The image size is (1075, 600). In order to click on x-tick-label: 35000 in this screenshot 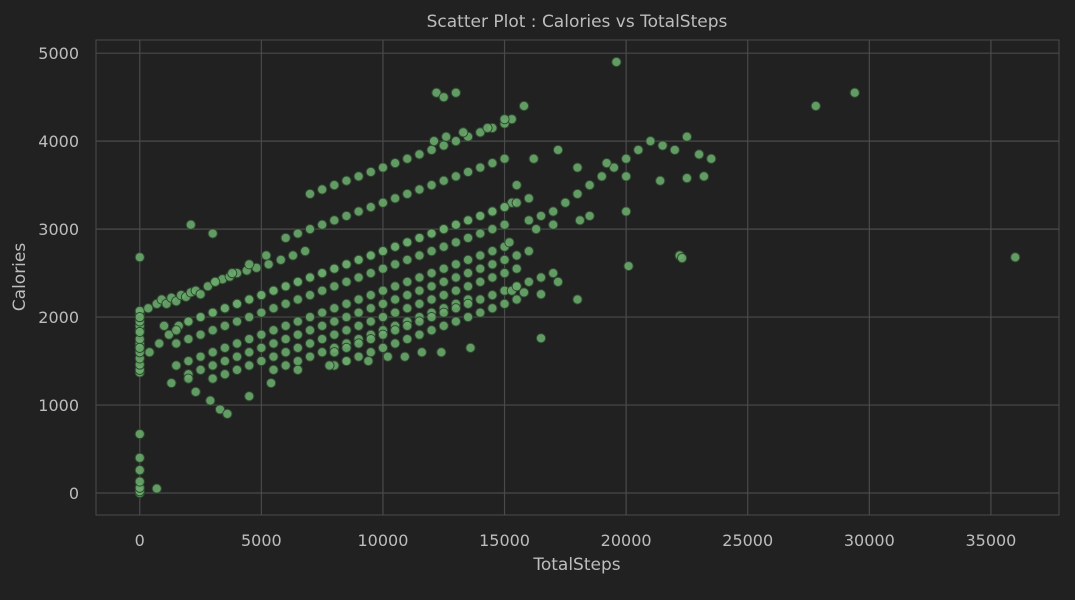, I will do `click(990, 540)`.